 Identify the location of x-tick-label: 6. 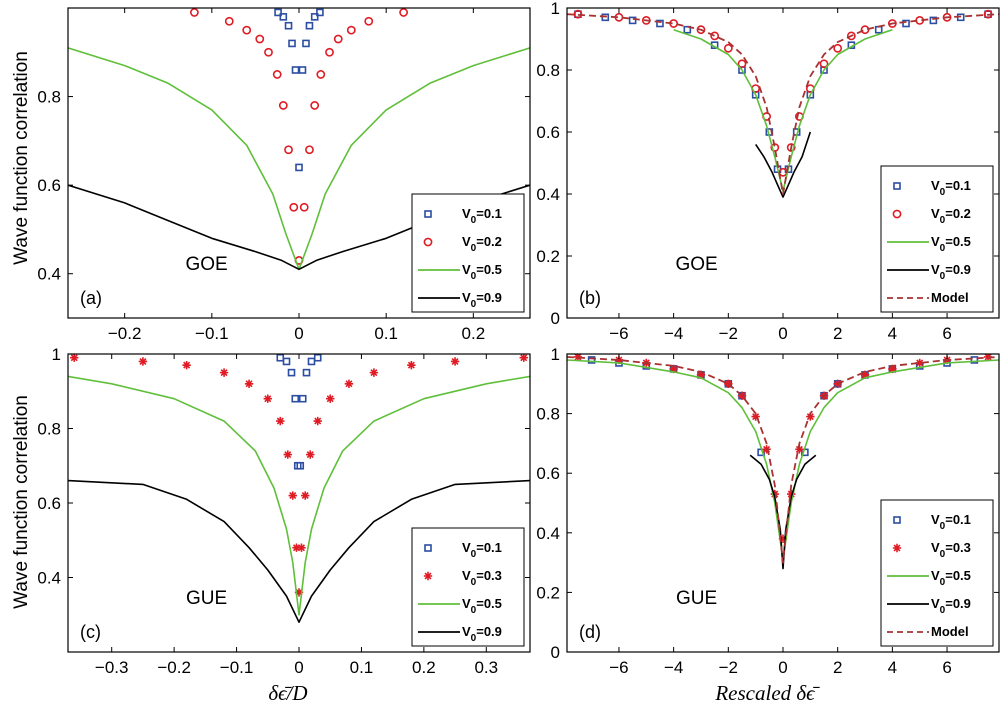
(946, 667).